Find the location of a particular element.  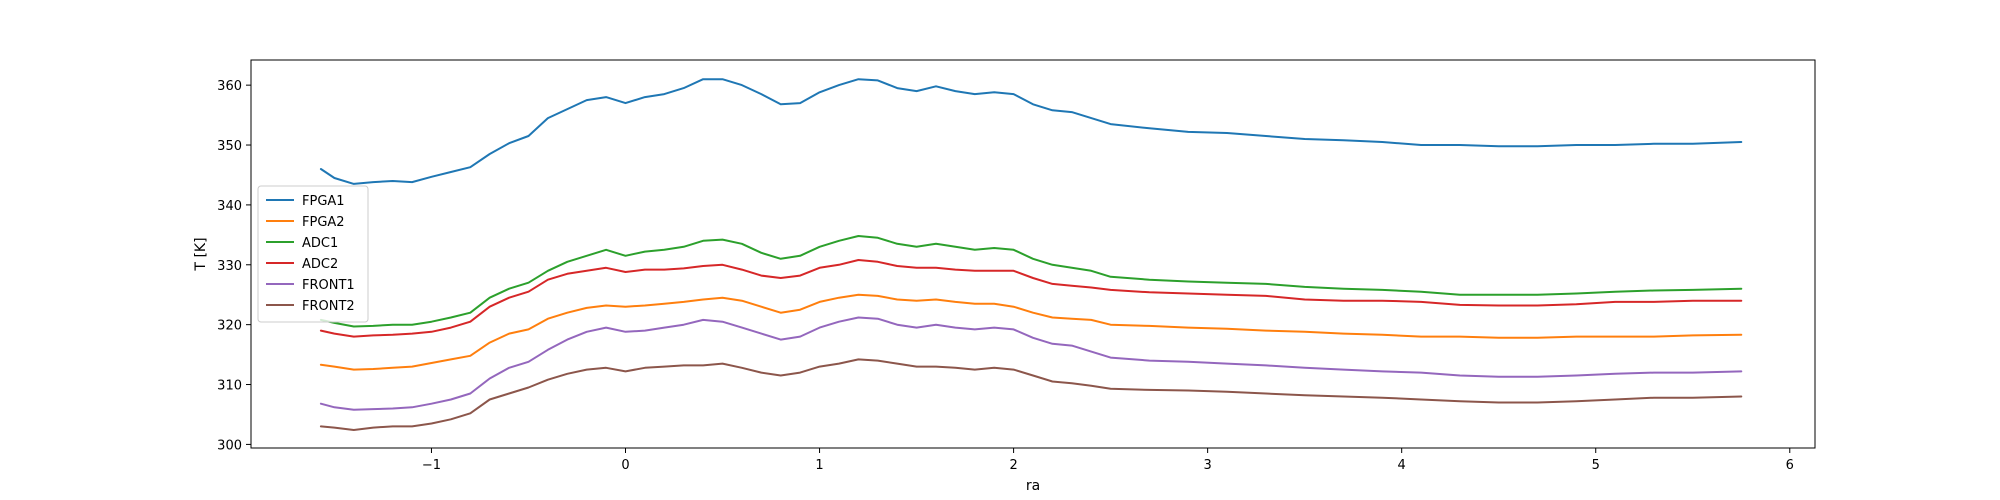

x-tick-label: 2 is located at coordinates (1013, 465).